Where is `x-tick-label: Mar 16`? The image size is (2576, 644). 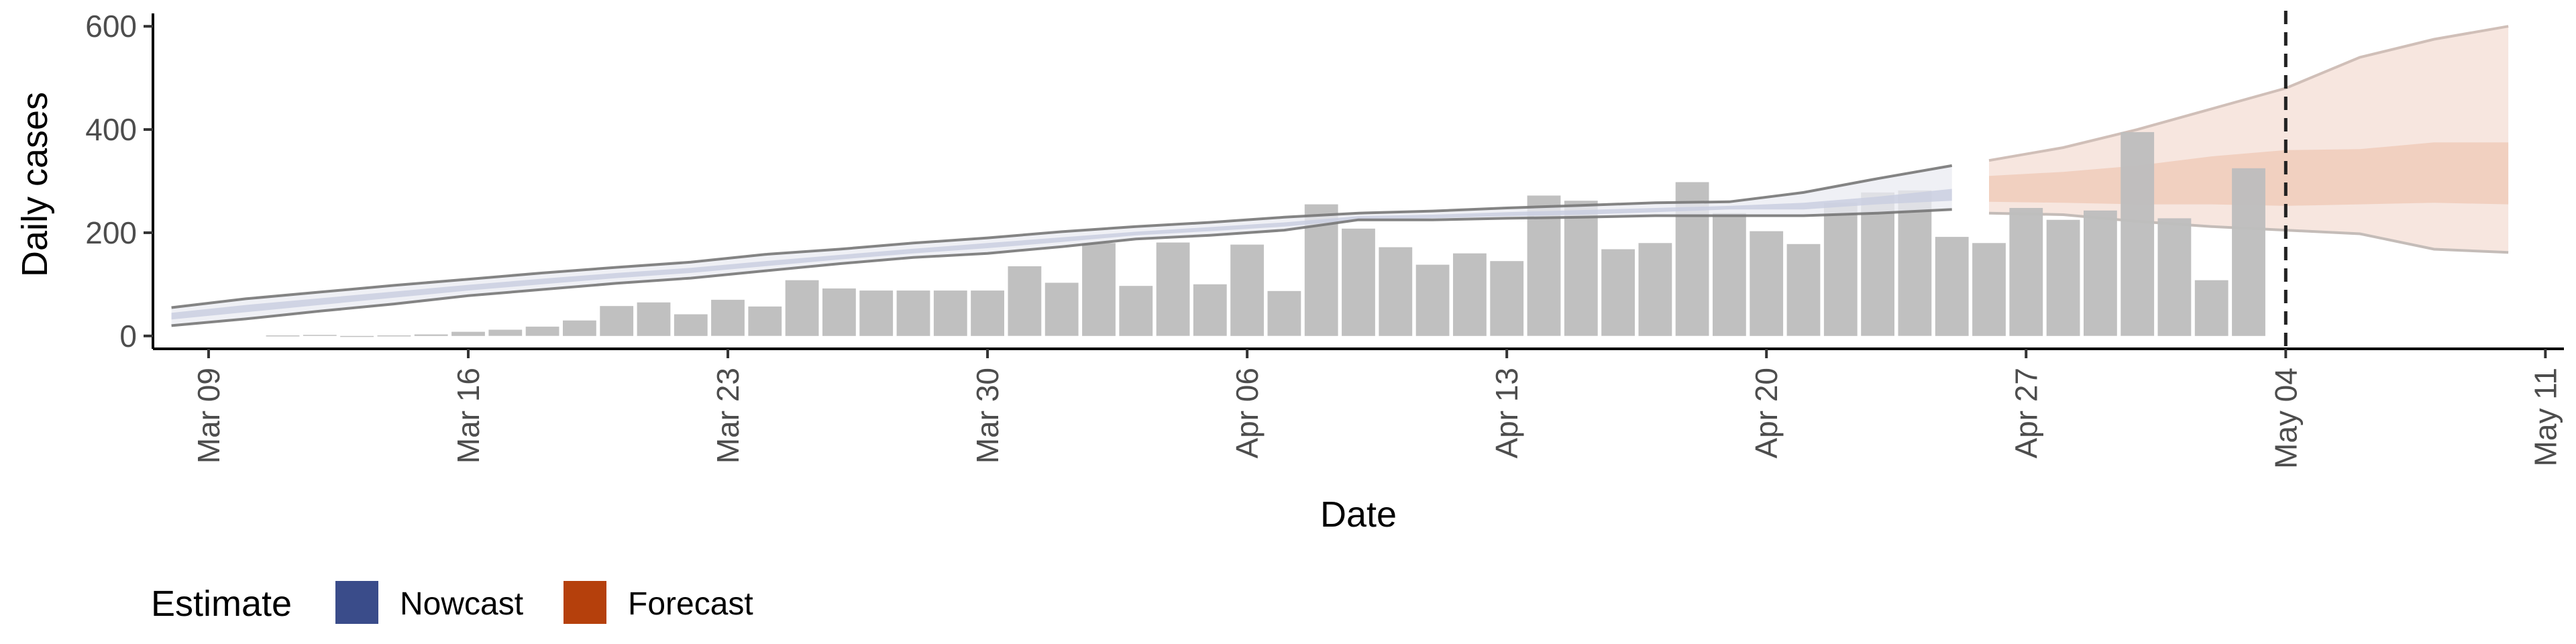 x-tick-label: Mar 16 is located at coordinates (468, 416).